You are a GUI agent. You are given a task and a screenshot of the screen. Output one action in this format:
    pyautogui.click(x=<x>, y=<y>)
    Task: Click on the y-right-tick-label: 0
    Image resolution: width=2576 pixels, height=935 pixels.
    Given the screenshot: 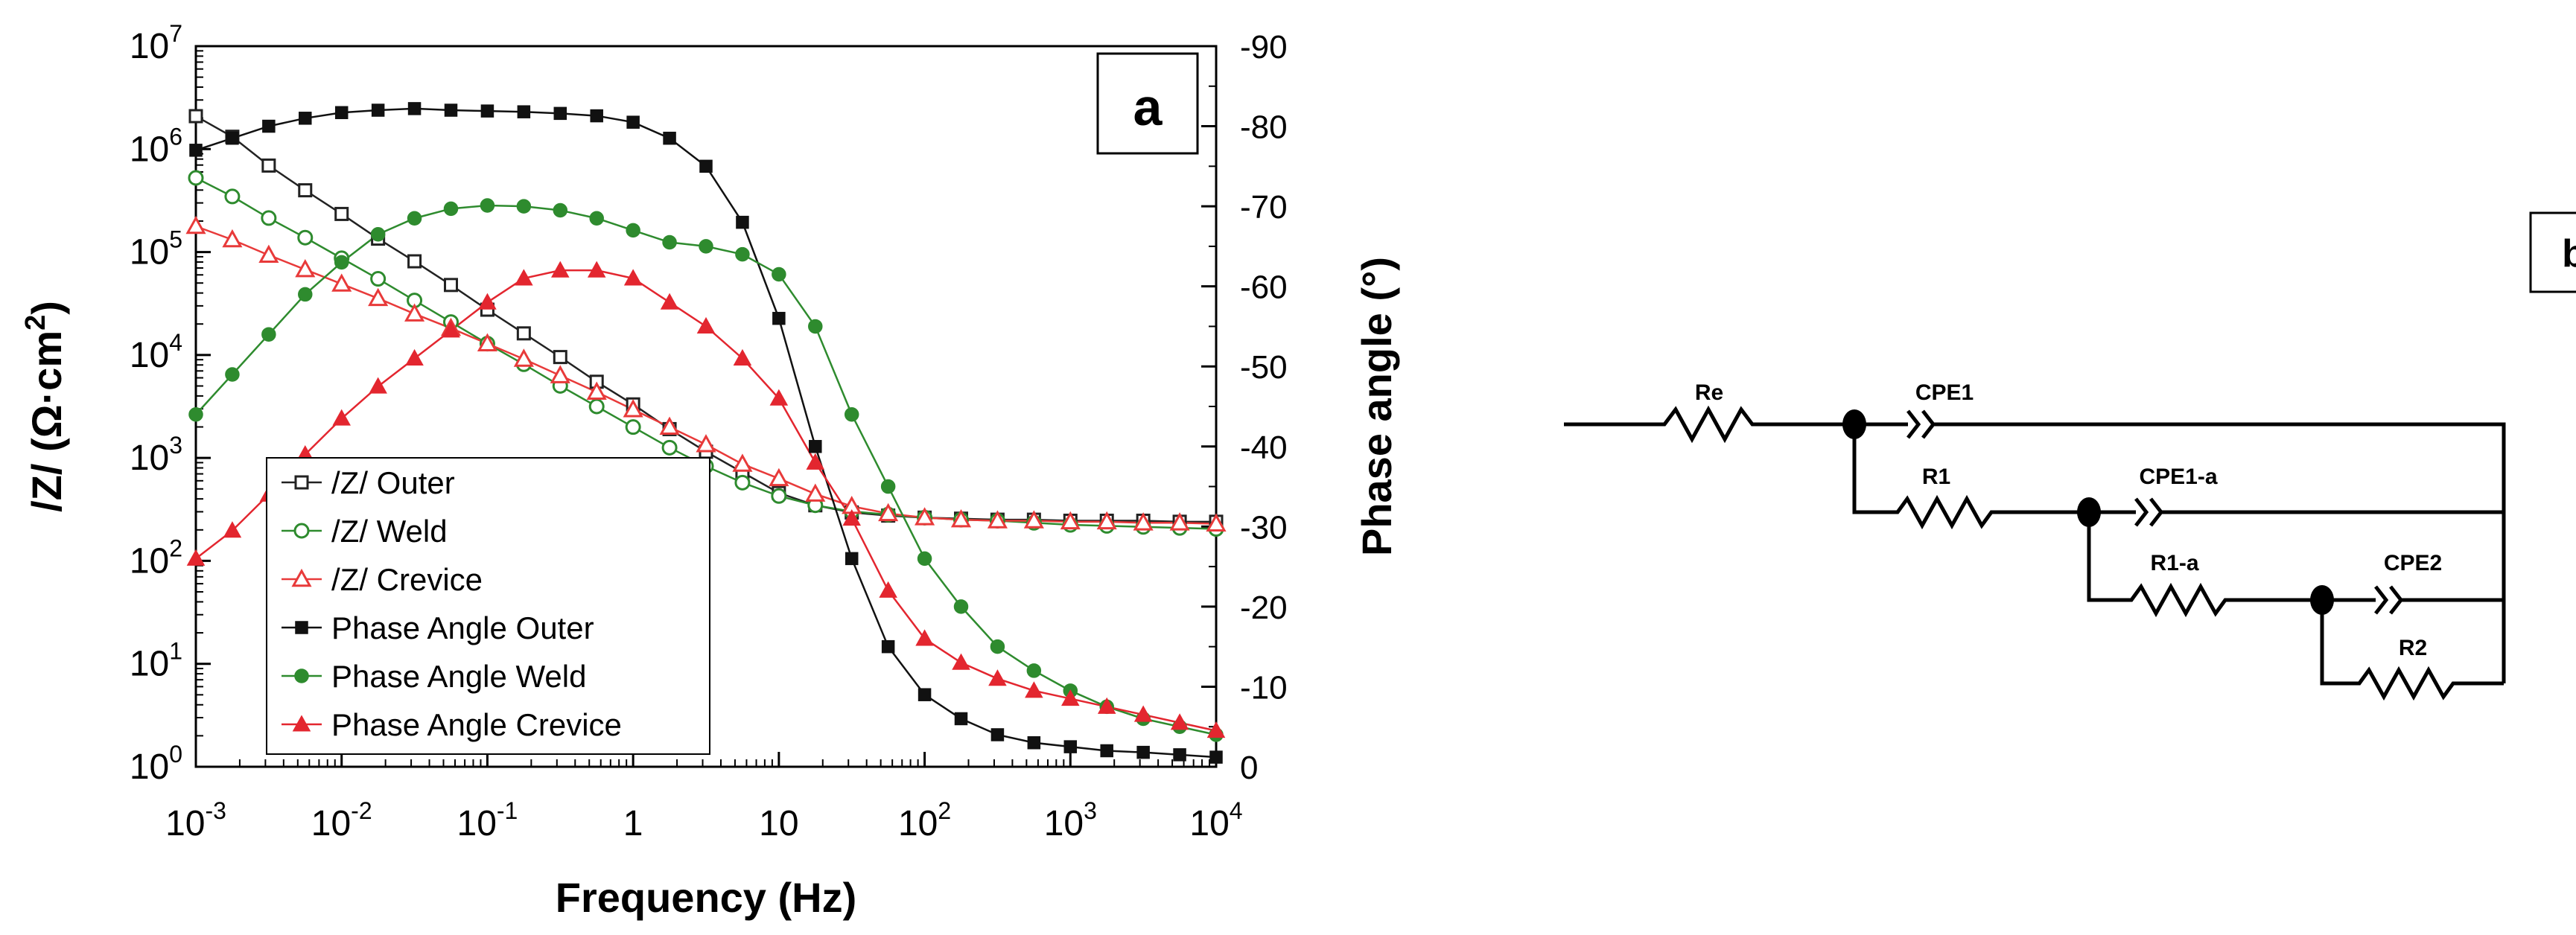 What is the action you would take?
    pyautogui.click(x=1249, y=768)
    